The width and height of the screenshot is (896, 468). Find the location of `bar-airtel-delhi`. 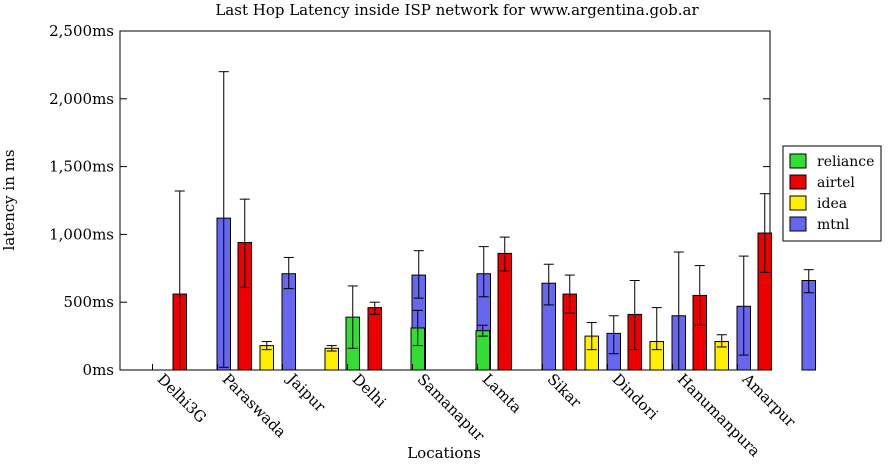

bar-airtel-delhi is located at coordinates (374, 339).